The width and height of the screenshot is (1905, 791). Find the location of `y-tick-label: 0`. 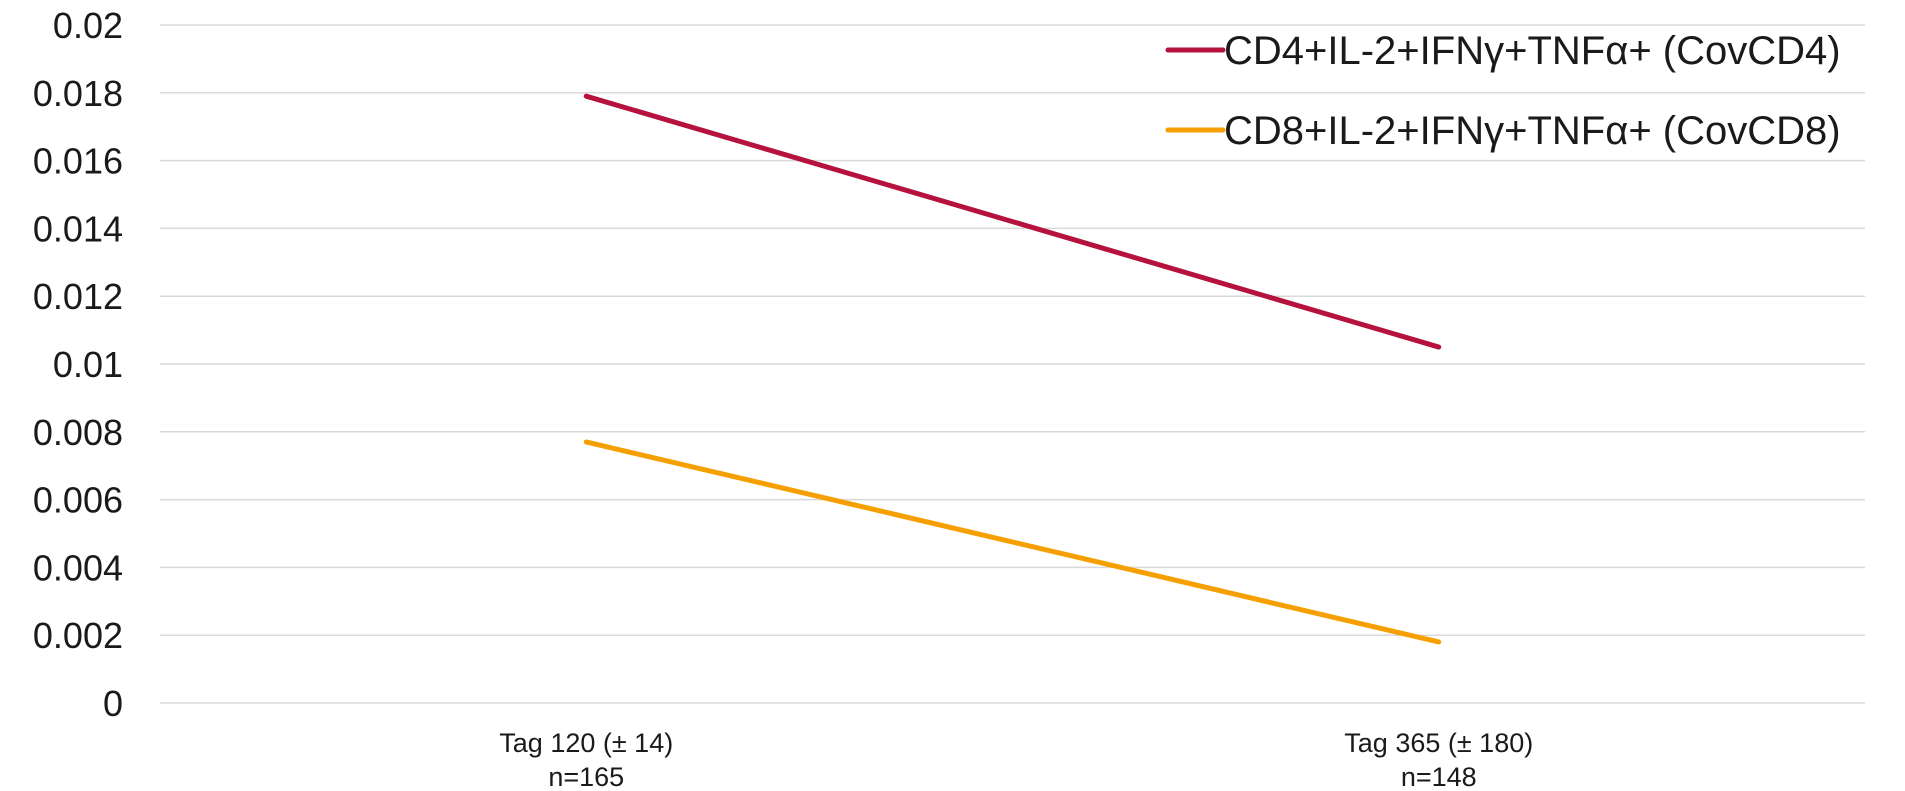

y-tick-label: 0 is located at coordinates (113, 703).